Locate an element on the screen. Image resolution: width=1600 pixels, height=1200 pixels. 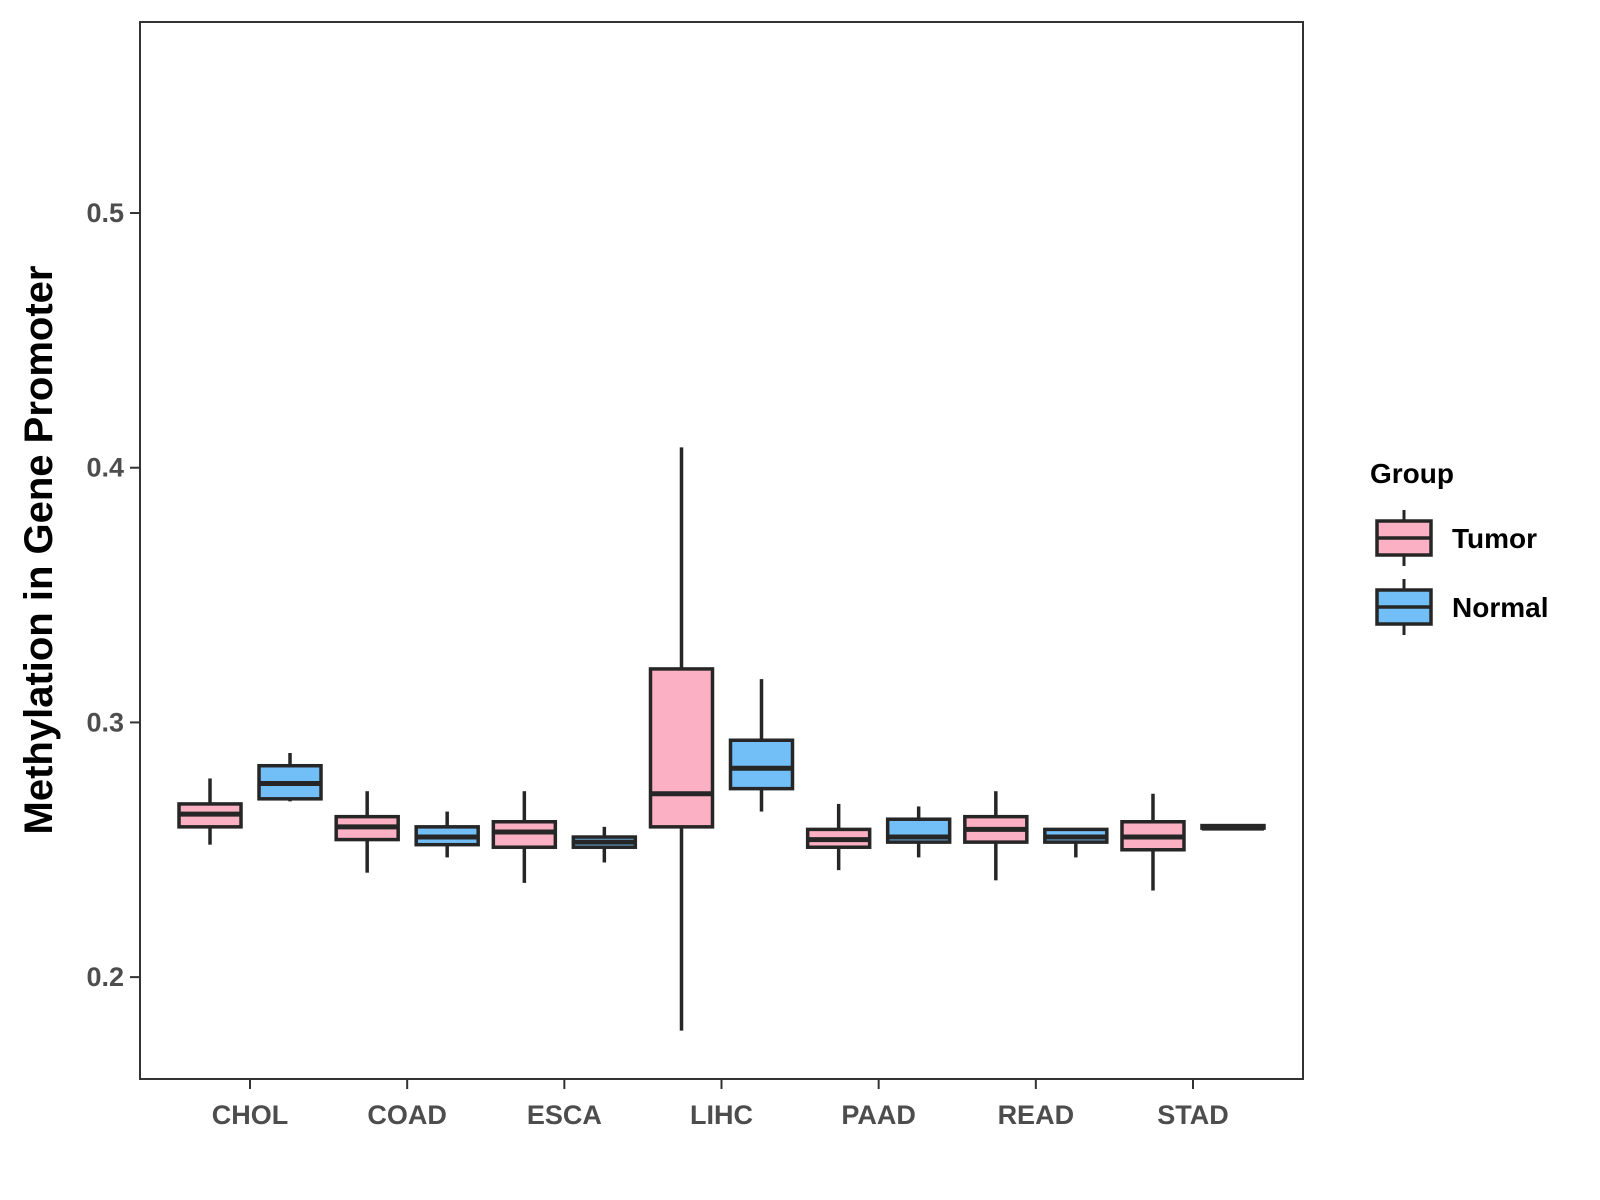
legend: Group Tumor Normal is located at coordinates (1459, 546).